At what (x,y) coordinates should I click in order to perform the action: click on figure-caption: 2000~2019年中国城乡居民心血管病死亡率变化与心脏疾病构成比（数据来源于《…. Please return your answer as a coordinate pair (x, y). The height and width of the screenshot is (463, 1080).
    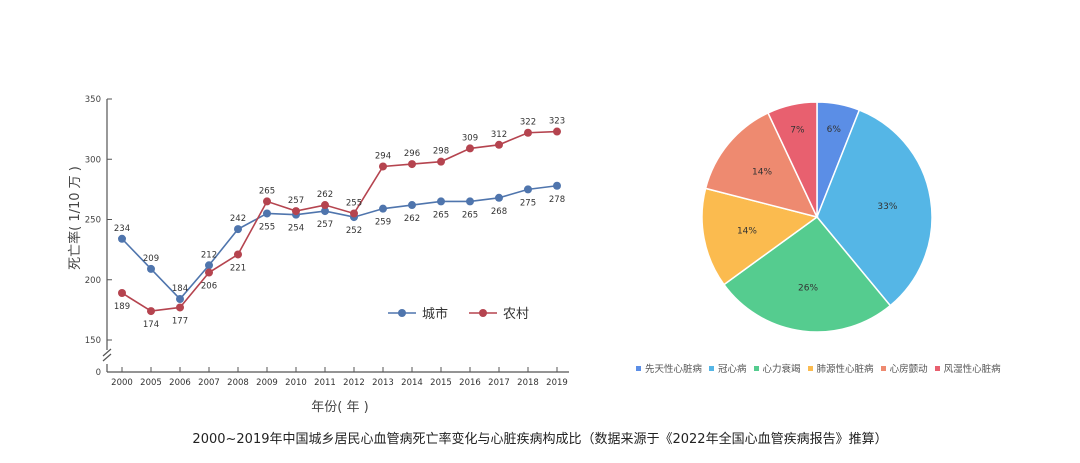
    Looking at the image, I should click on (540, 439).